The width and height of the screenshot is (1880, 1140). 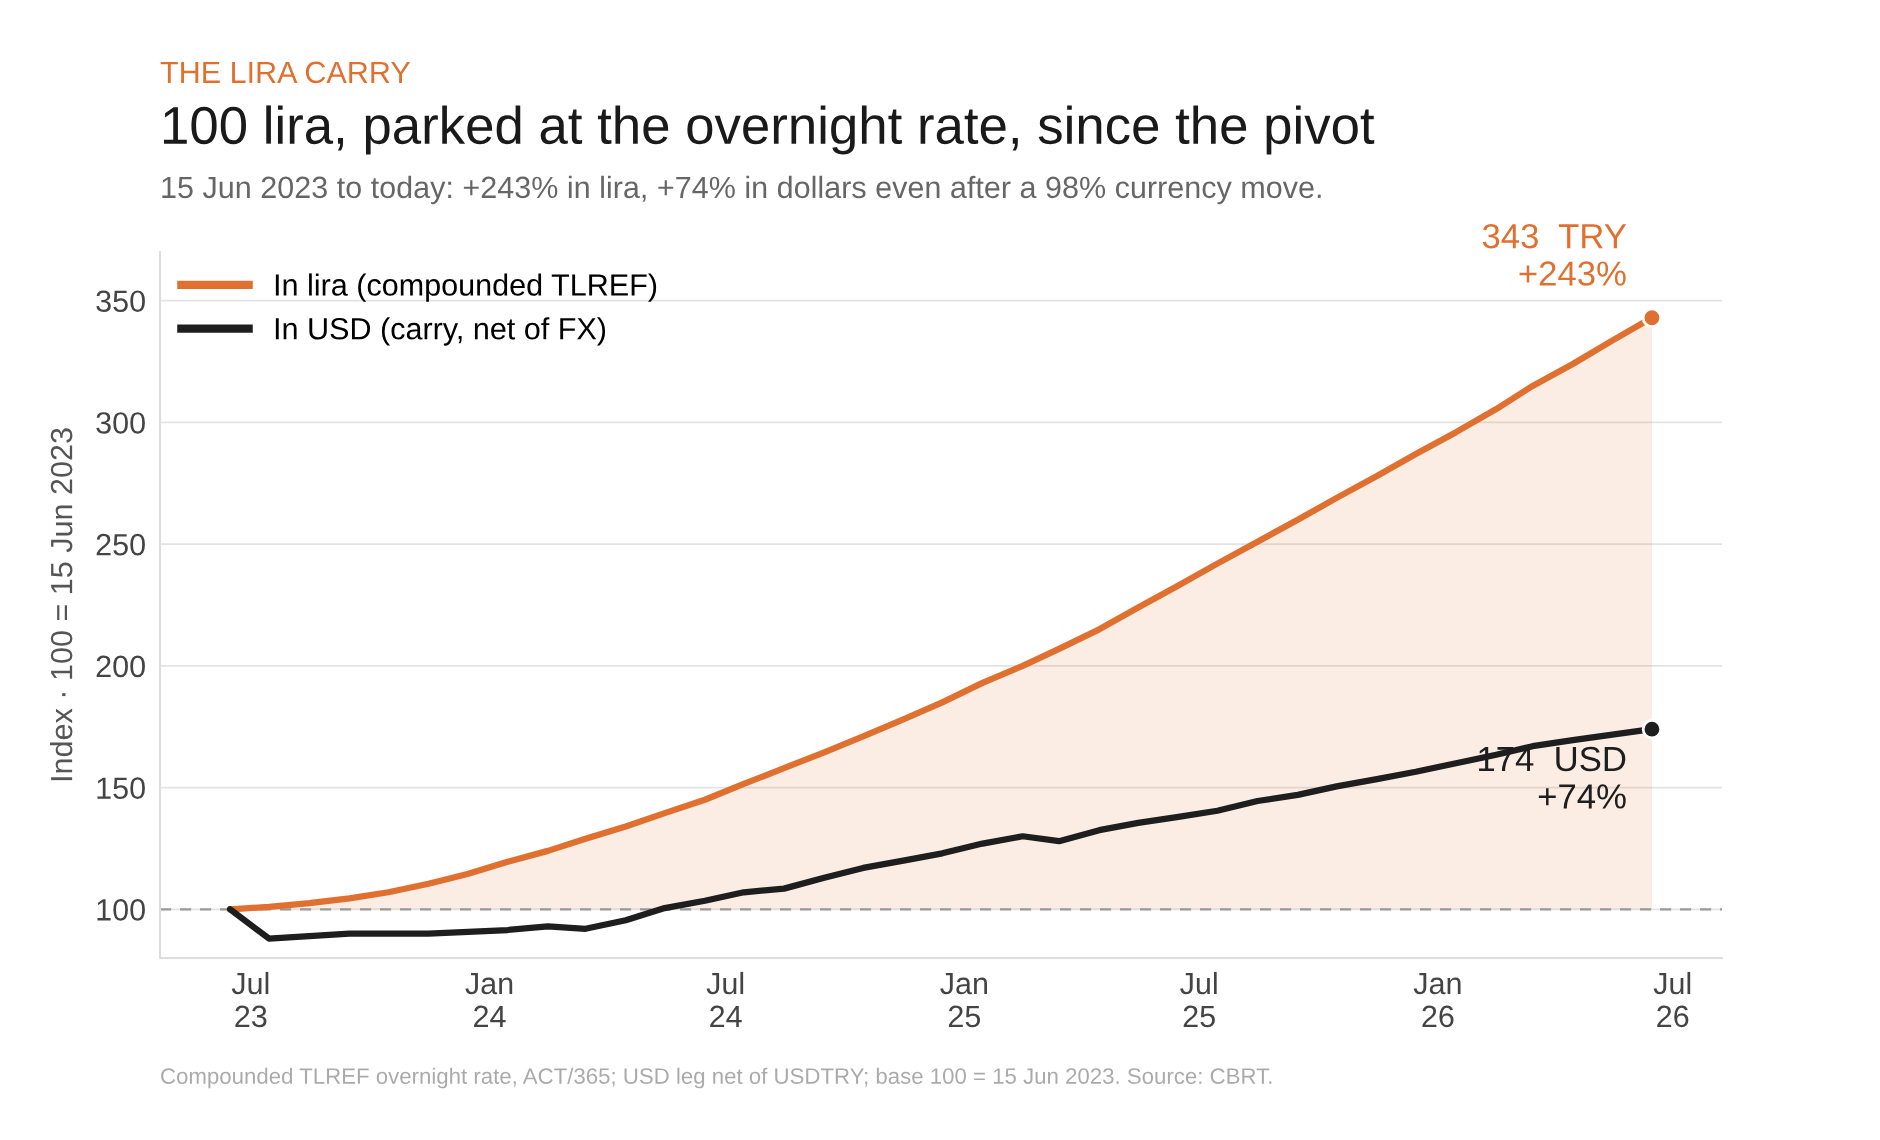 What do you see at coordinates (741, 190) in the screenshot?
I see `text: 15 Jun 2023 to today: +243% in lira, +74% in dollars even after a 98% currency move.` at bounding box center [741, 190].